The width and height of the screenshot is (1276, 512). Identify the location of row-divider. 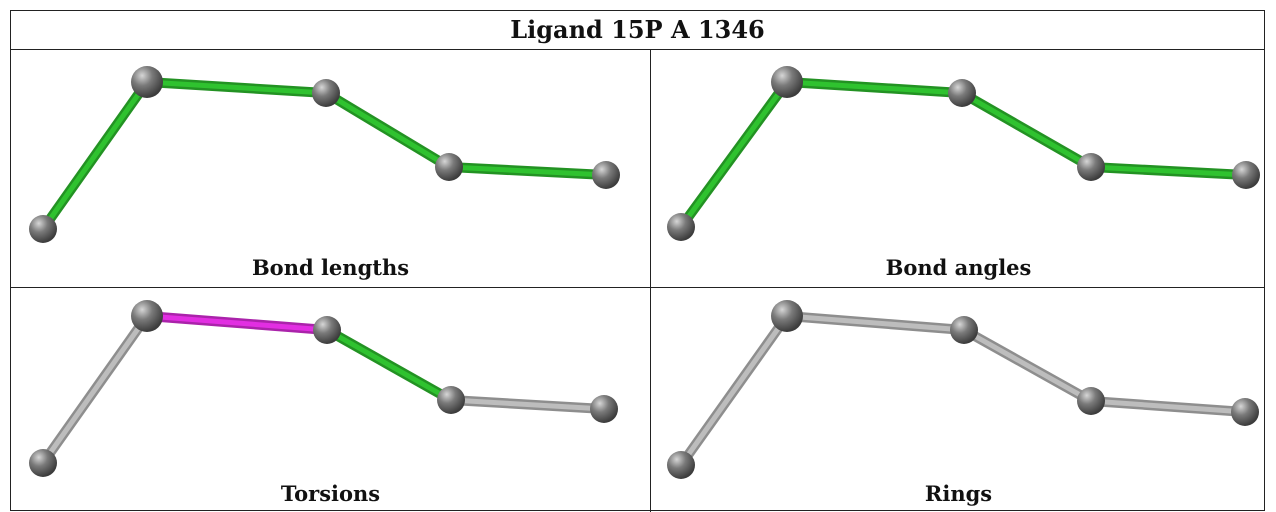
(637, 287).